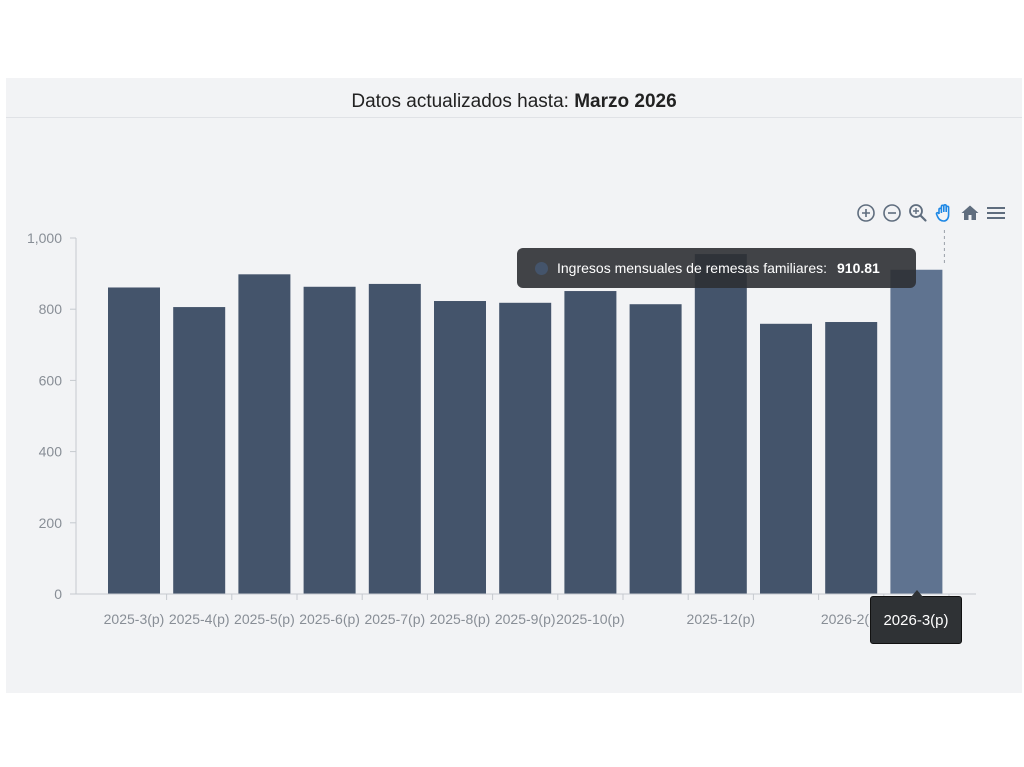  I want to click on pan-hand-icon, so click(944, 213).